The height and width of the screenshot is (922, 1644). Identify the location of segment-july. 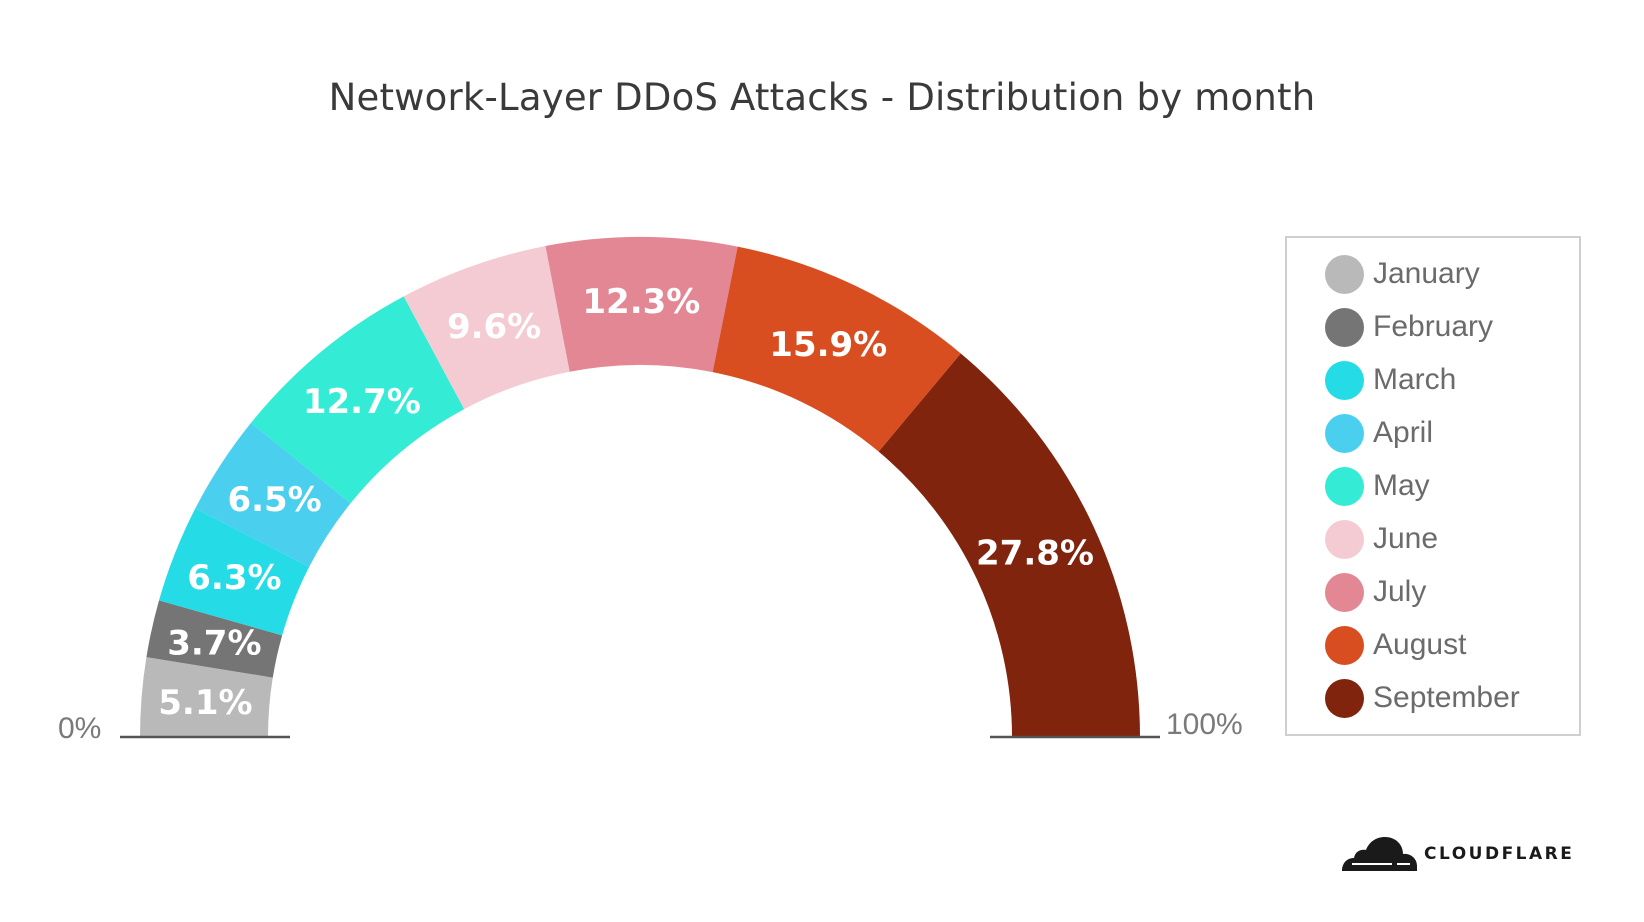
(641, 305).